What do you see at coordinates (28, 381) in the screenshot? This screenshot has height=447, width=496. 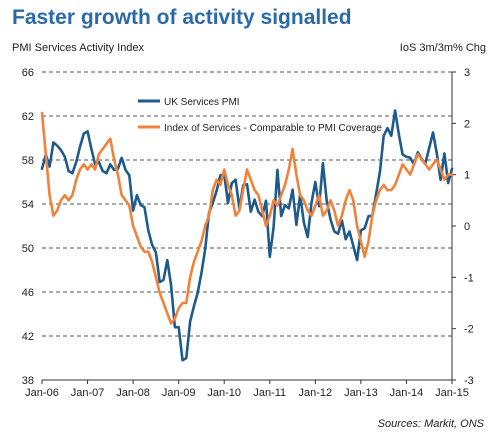 I see `y-left-tick-label: 38` at bounding box center [28, 381].